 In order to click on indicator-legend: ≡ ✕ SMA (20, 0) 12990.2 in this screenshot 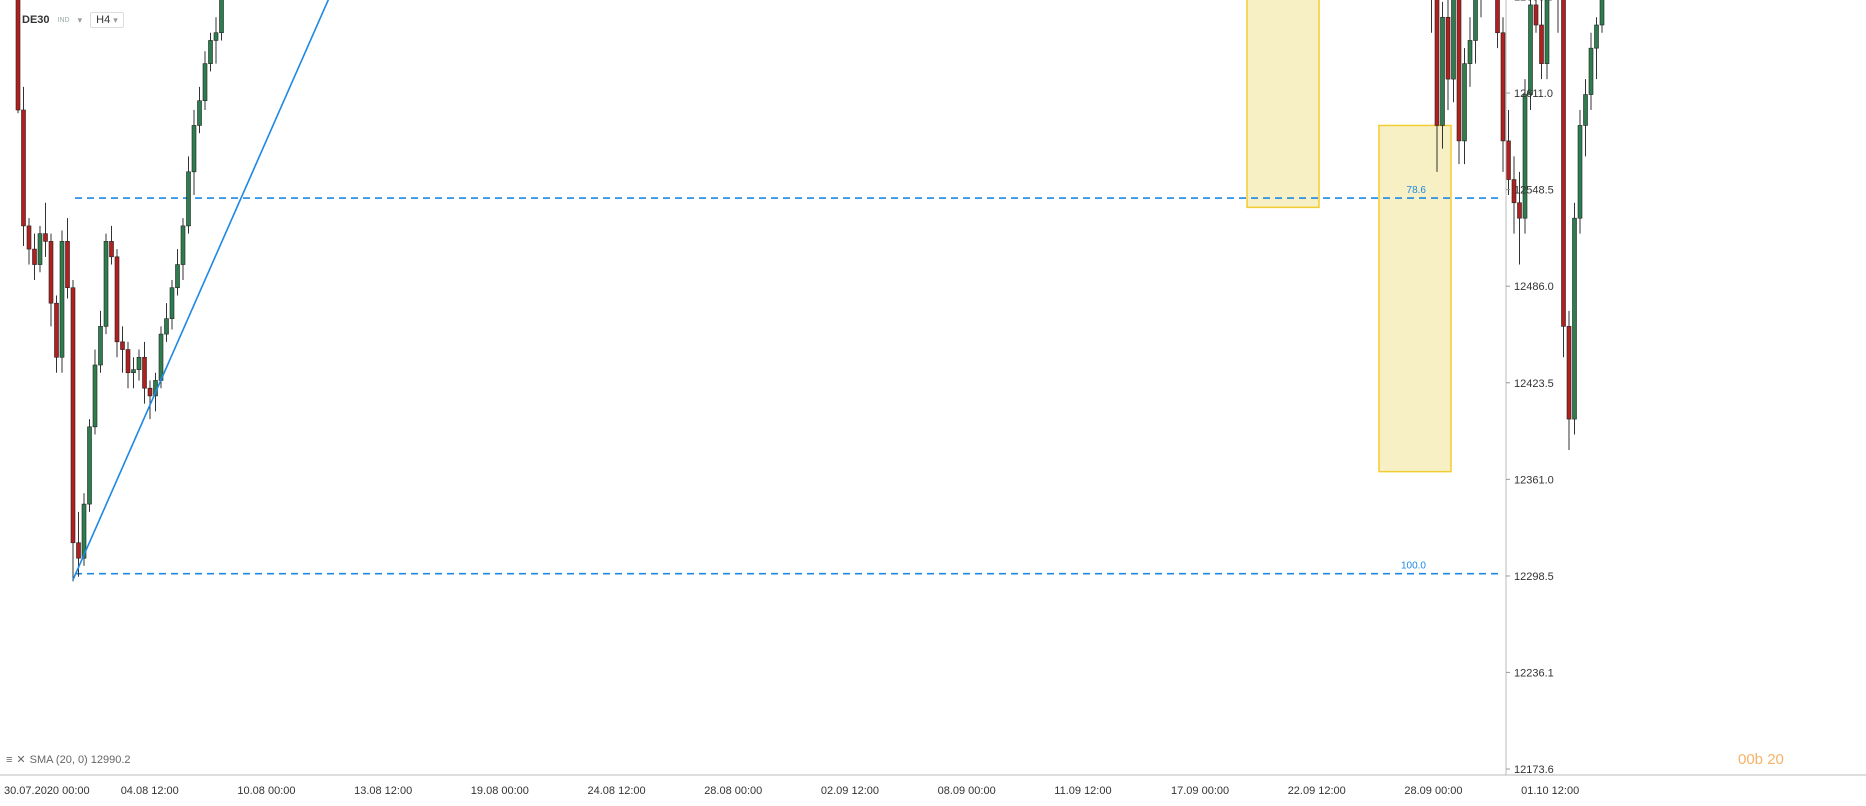, I will do `click(68, 760)`.